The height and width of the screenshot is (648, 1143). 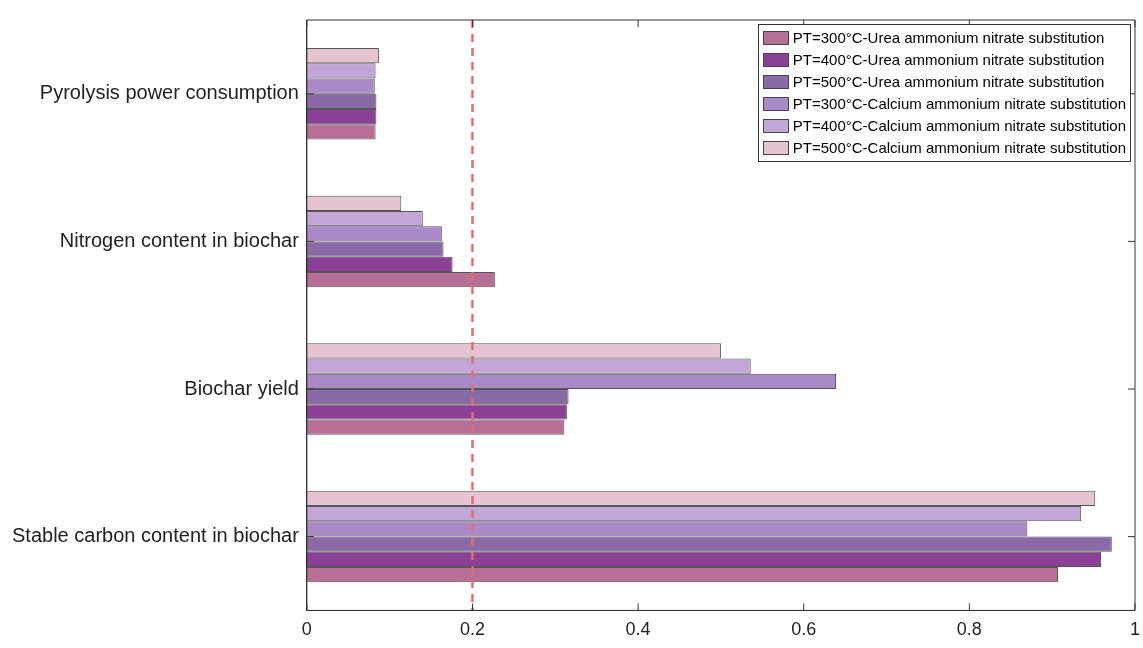 What do you see at coordinates (804, 629) in the screenshot?
I see `x-tick-label: 0.6` at bounding box center [804, 629].